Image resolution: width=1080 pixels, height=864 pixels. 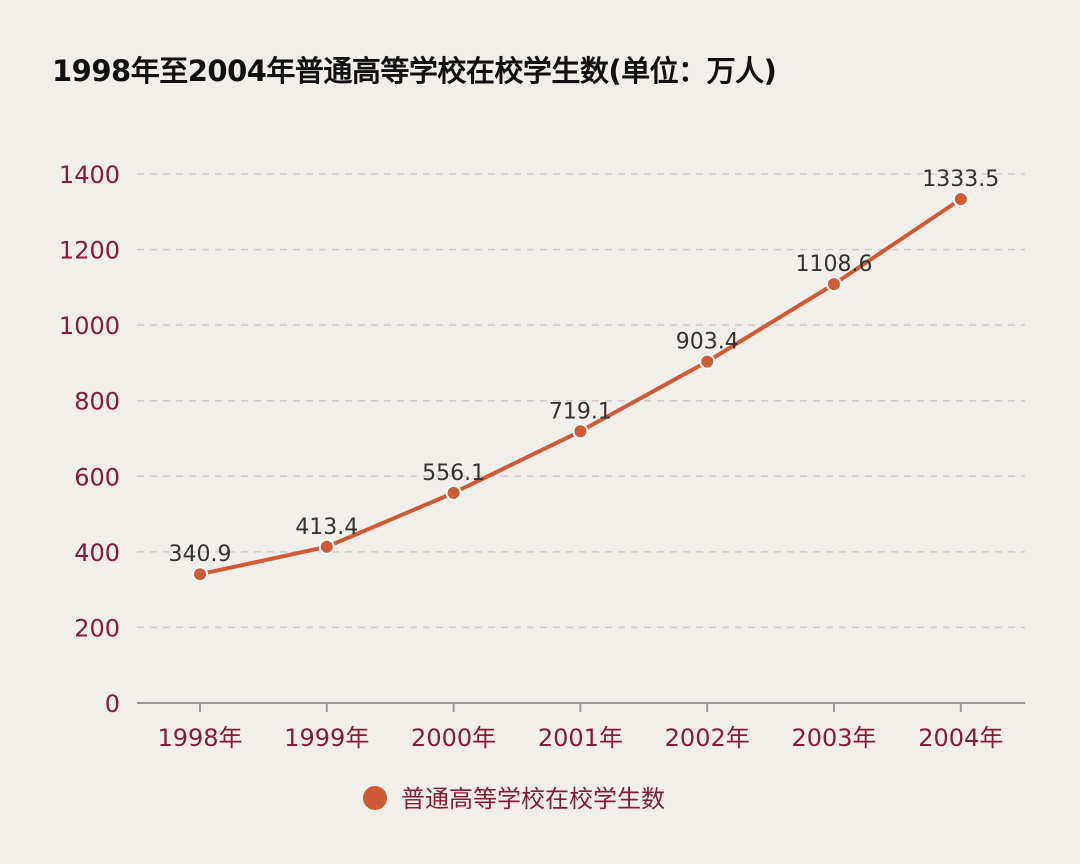 What do you see at coordinates (97, 553) in the screenshot?
I see `y-tick-label: 400` at bounding box center [97, 553].